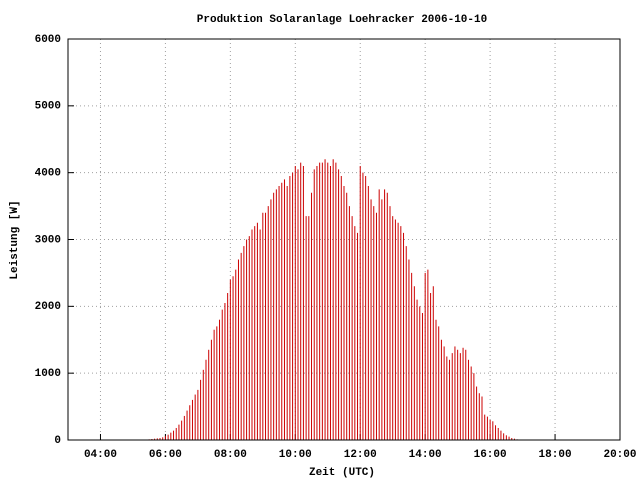  What do you see at coordinates (48, 374) in the screenshot?
I see `y-tick-label: 1000` at bounding box center [48, 374].